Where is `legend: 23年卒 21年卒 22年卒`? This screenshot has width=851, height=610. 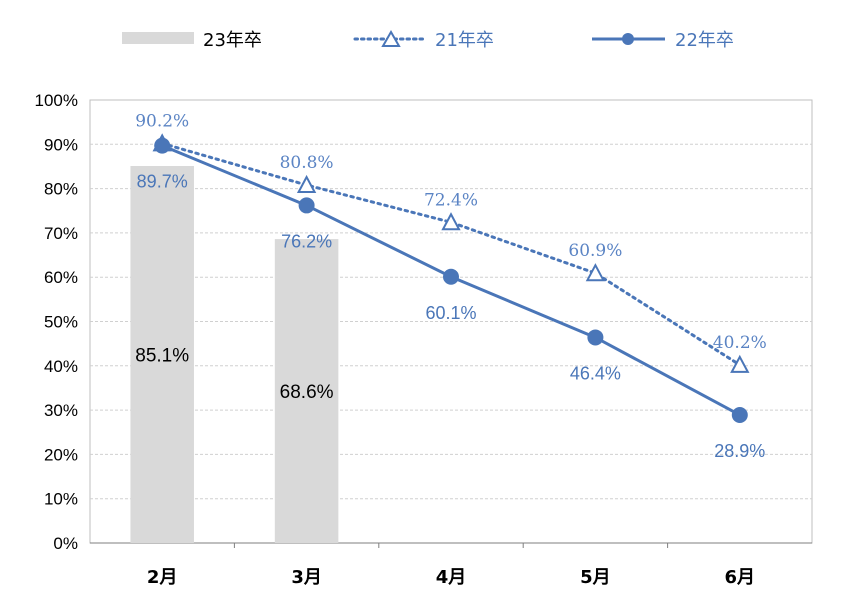 legend: 23年卒 21年卒 22年卒 is located at coordinates (428, 40).